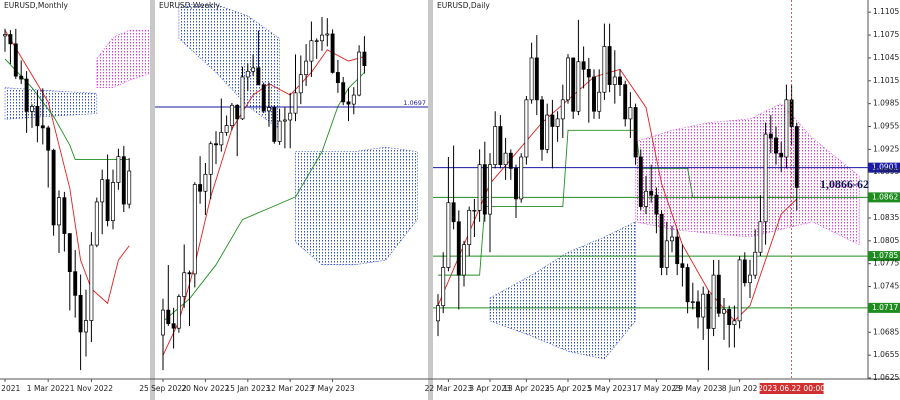 Image resolution: width=900 pixels, height=400 pixels. What do you see at coordinates (886, 286) in the screenshot?
I see `price-tick-label: 1.0745` at bounding box center [886, 286].